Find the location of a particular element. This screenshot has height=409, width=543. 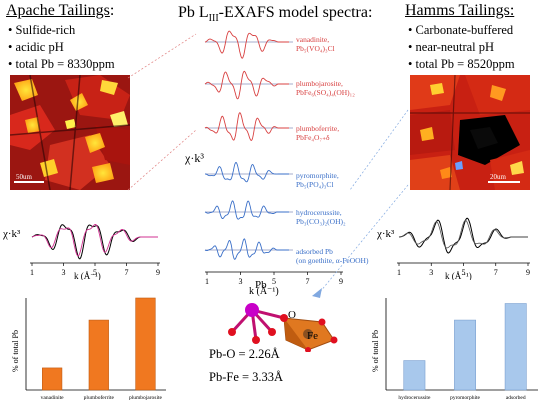

spectrum-label-plumboferrite: plumboferrite, PbFe₄O₇₊δ is located at coordinates (317, 133).